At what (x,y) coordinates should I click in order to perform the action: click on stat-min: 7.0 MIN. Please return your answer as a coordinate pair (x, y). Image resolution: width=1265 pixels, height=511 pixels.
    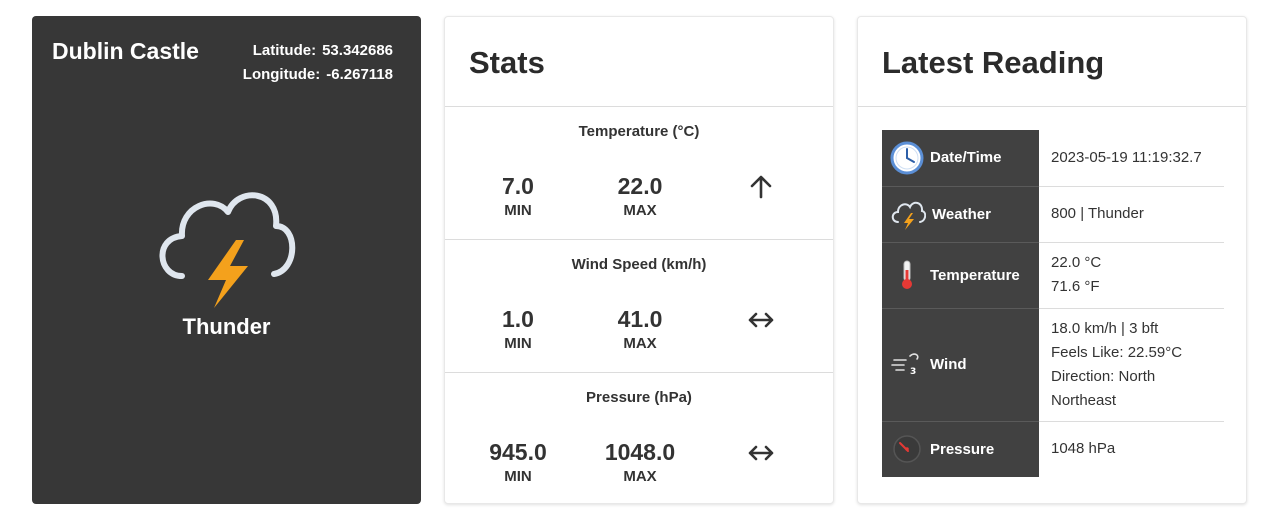
    Looking at the image, I should click on (518, 196).